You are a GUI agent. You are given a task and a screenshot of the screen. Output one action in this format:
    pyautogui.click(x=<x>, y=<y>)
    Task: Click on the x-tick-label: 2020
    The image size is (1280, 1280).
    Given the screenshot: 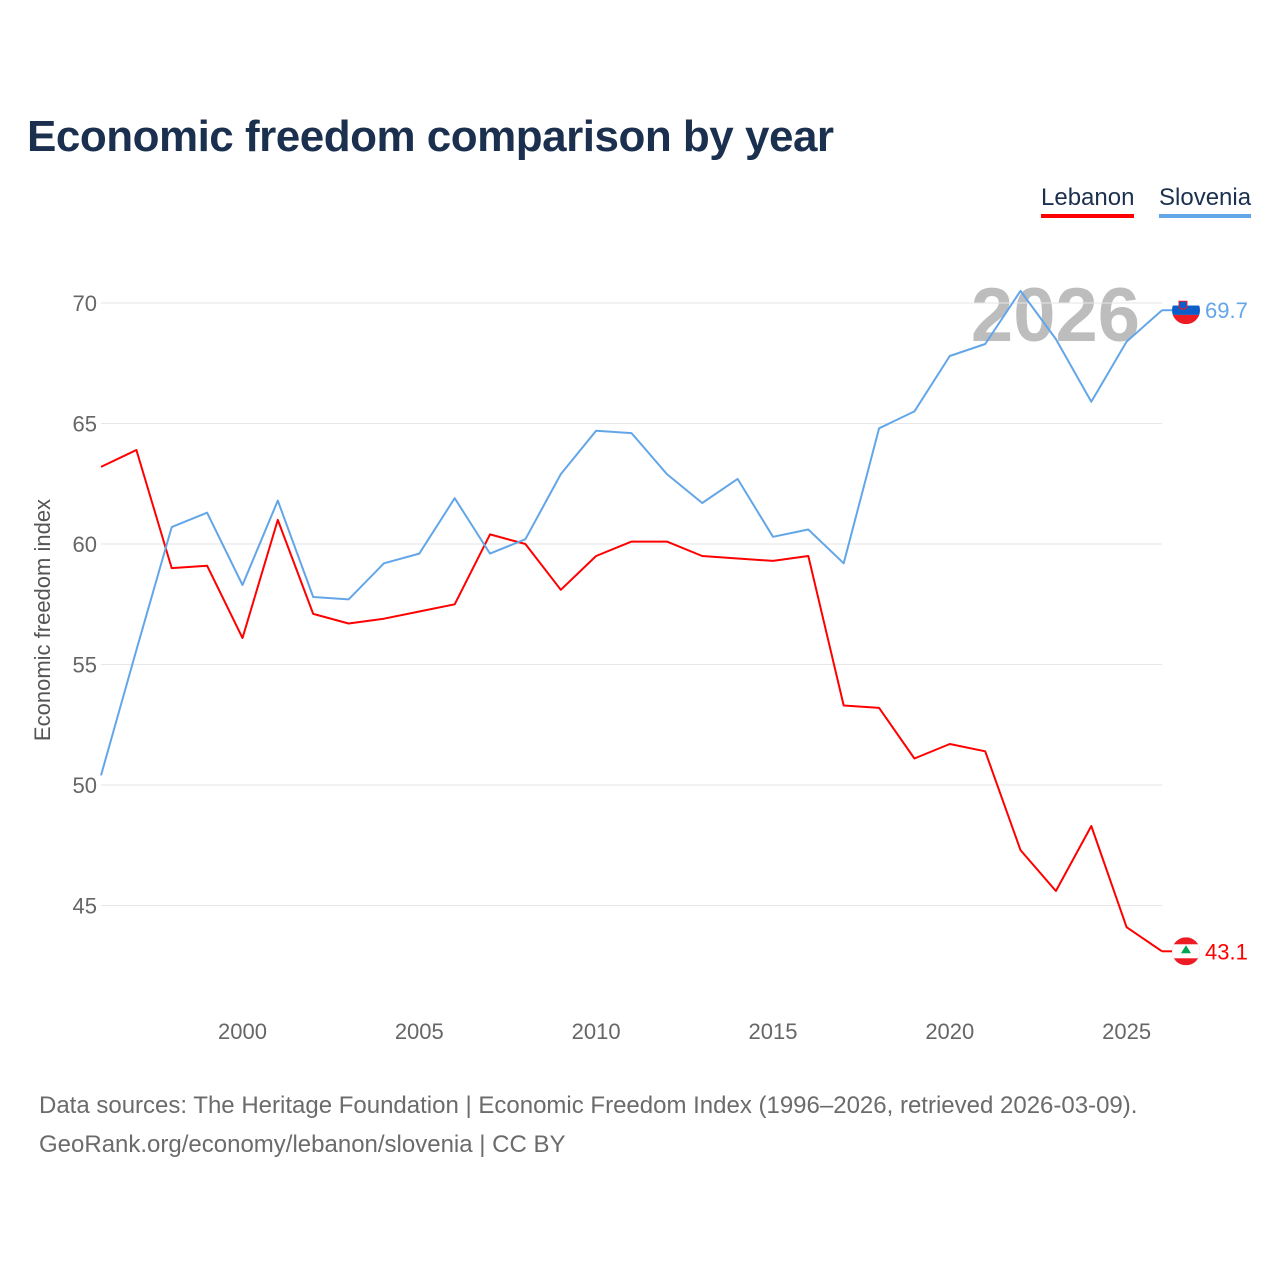 What is the action you would take?
    pyautogui.click(x=949, y=1031)
    